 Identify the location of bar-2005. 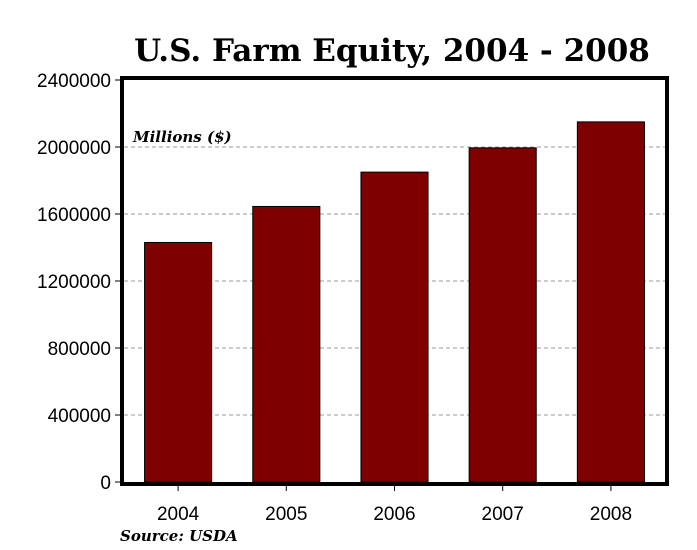
(286, 344).